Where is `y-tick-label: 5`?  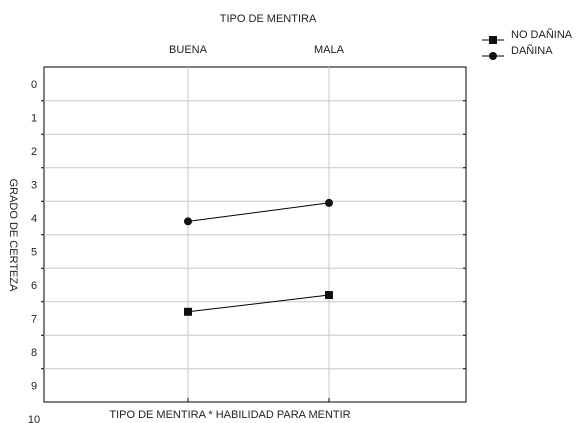
y-tick-label: 5 is located at coordinates (34, 253).